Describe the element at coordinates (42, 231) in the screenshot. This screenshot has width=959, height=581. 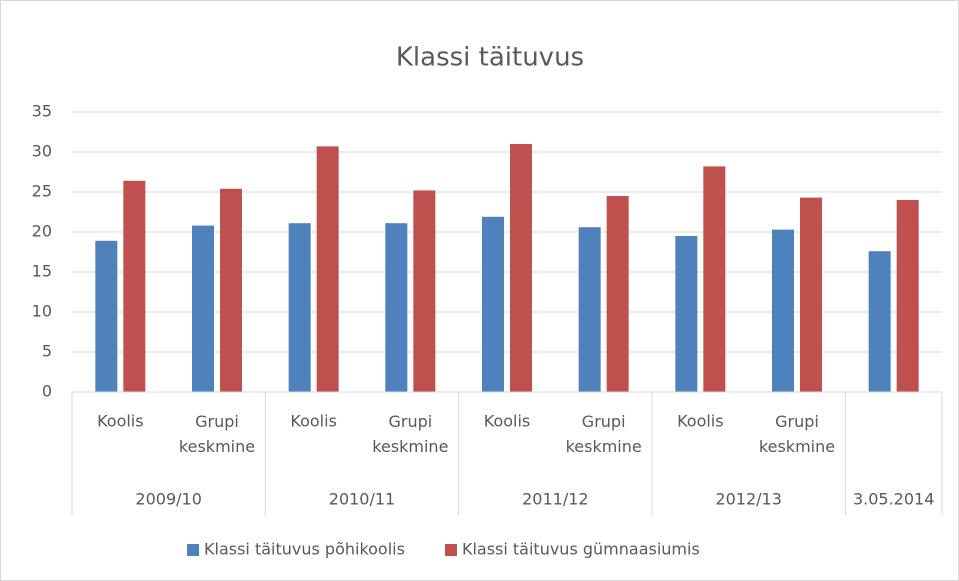
I see `y-tick-label: 20` at that location.